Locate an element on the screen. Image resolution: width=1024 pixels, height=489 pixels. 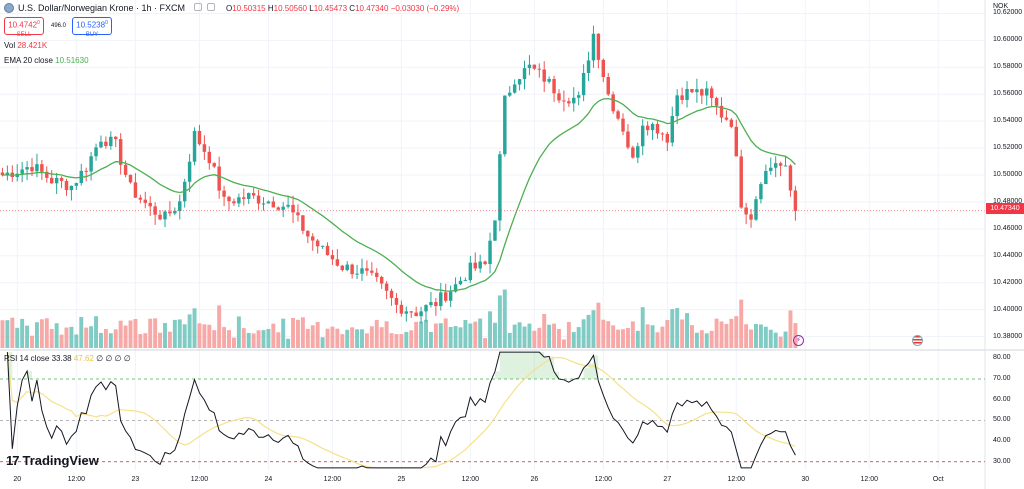
close-label: C is located at coordinates (352, 8).